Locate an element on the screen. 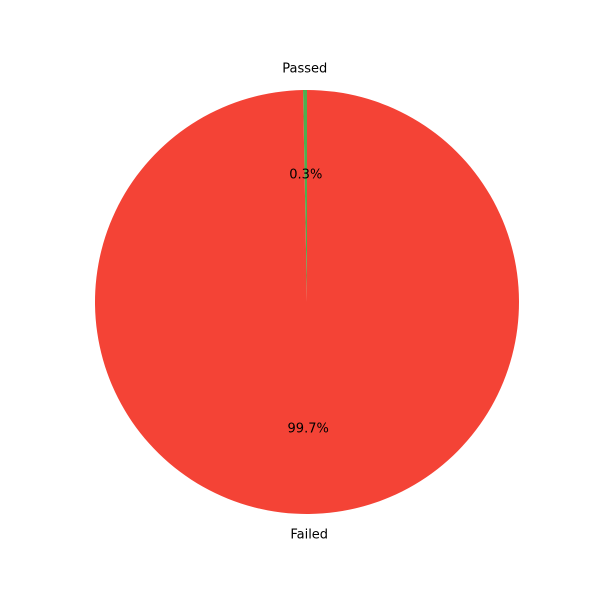  pie-percent-label-failed: 99.7% is located at coordinates (308, 429).